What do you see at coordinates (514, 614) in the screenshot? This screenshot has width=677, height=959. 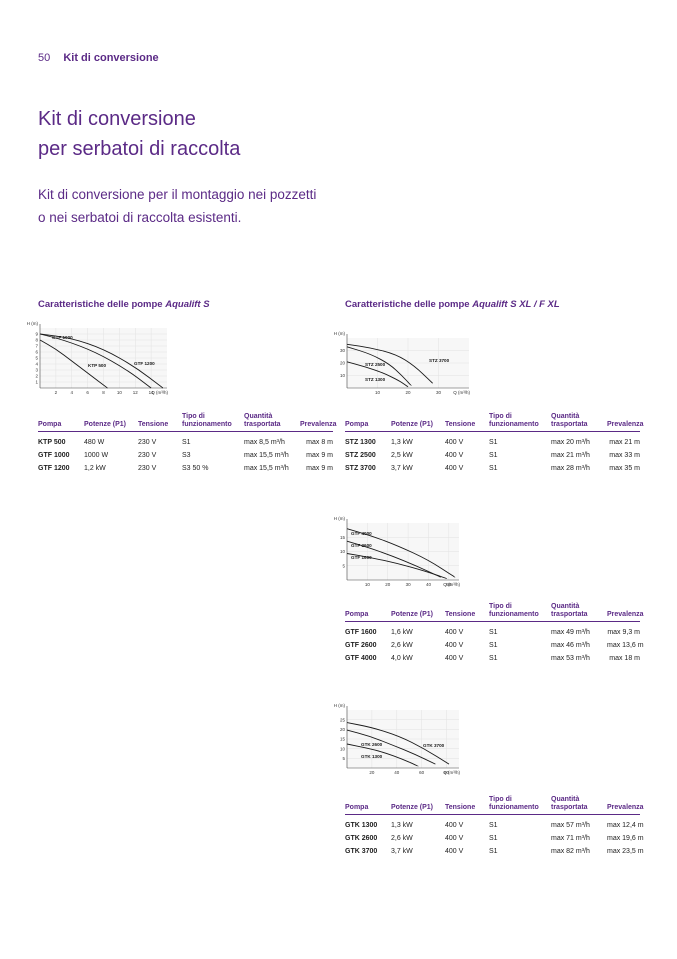 I see `header-operation-type-text: funzionamento` at bounding box center [514, 614].